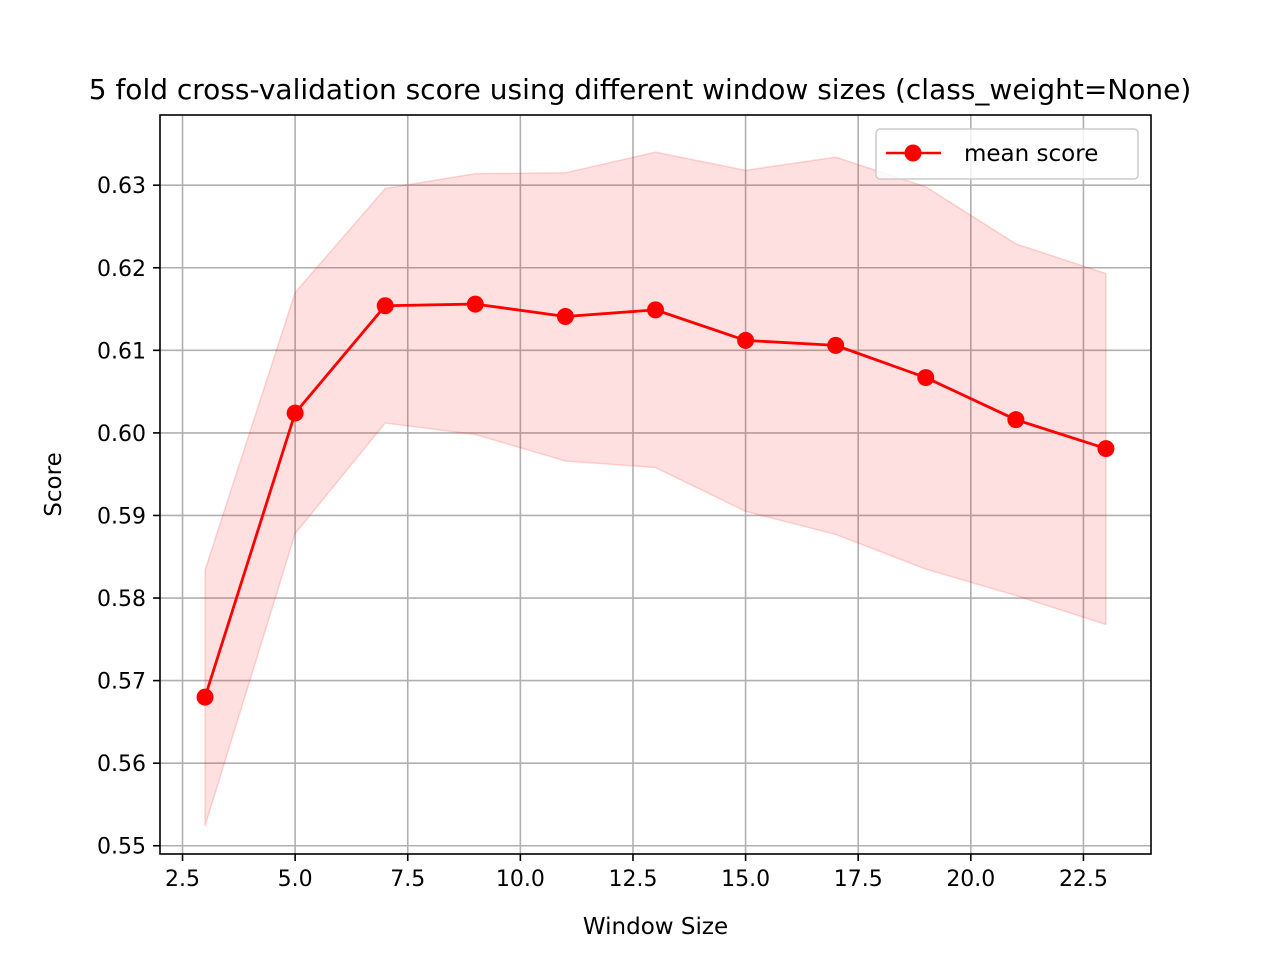 The width and height of the screenshot is (1280, 960). What do you see at coordinates (121, 764) in the screenshot?
I see `y-tick-label: 0.56` at bounding box center [121, 764].